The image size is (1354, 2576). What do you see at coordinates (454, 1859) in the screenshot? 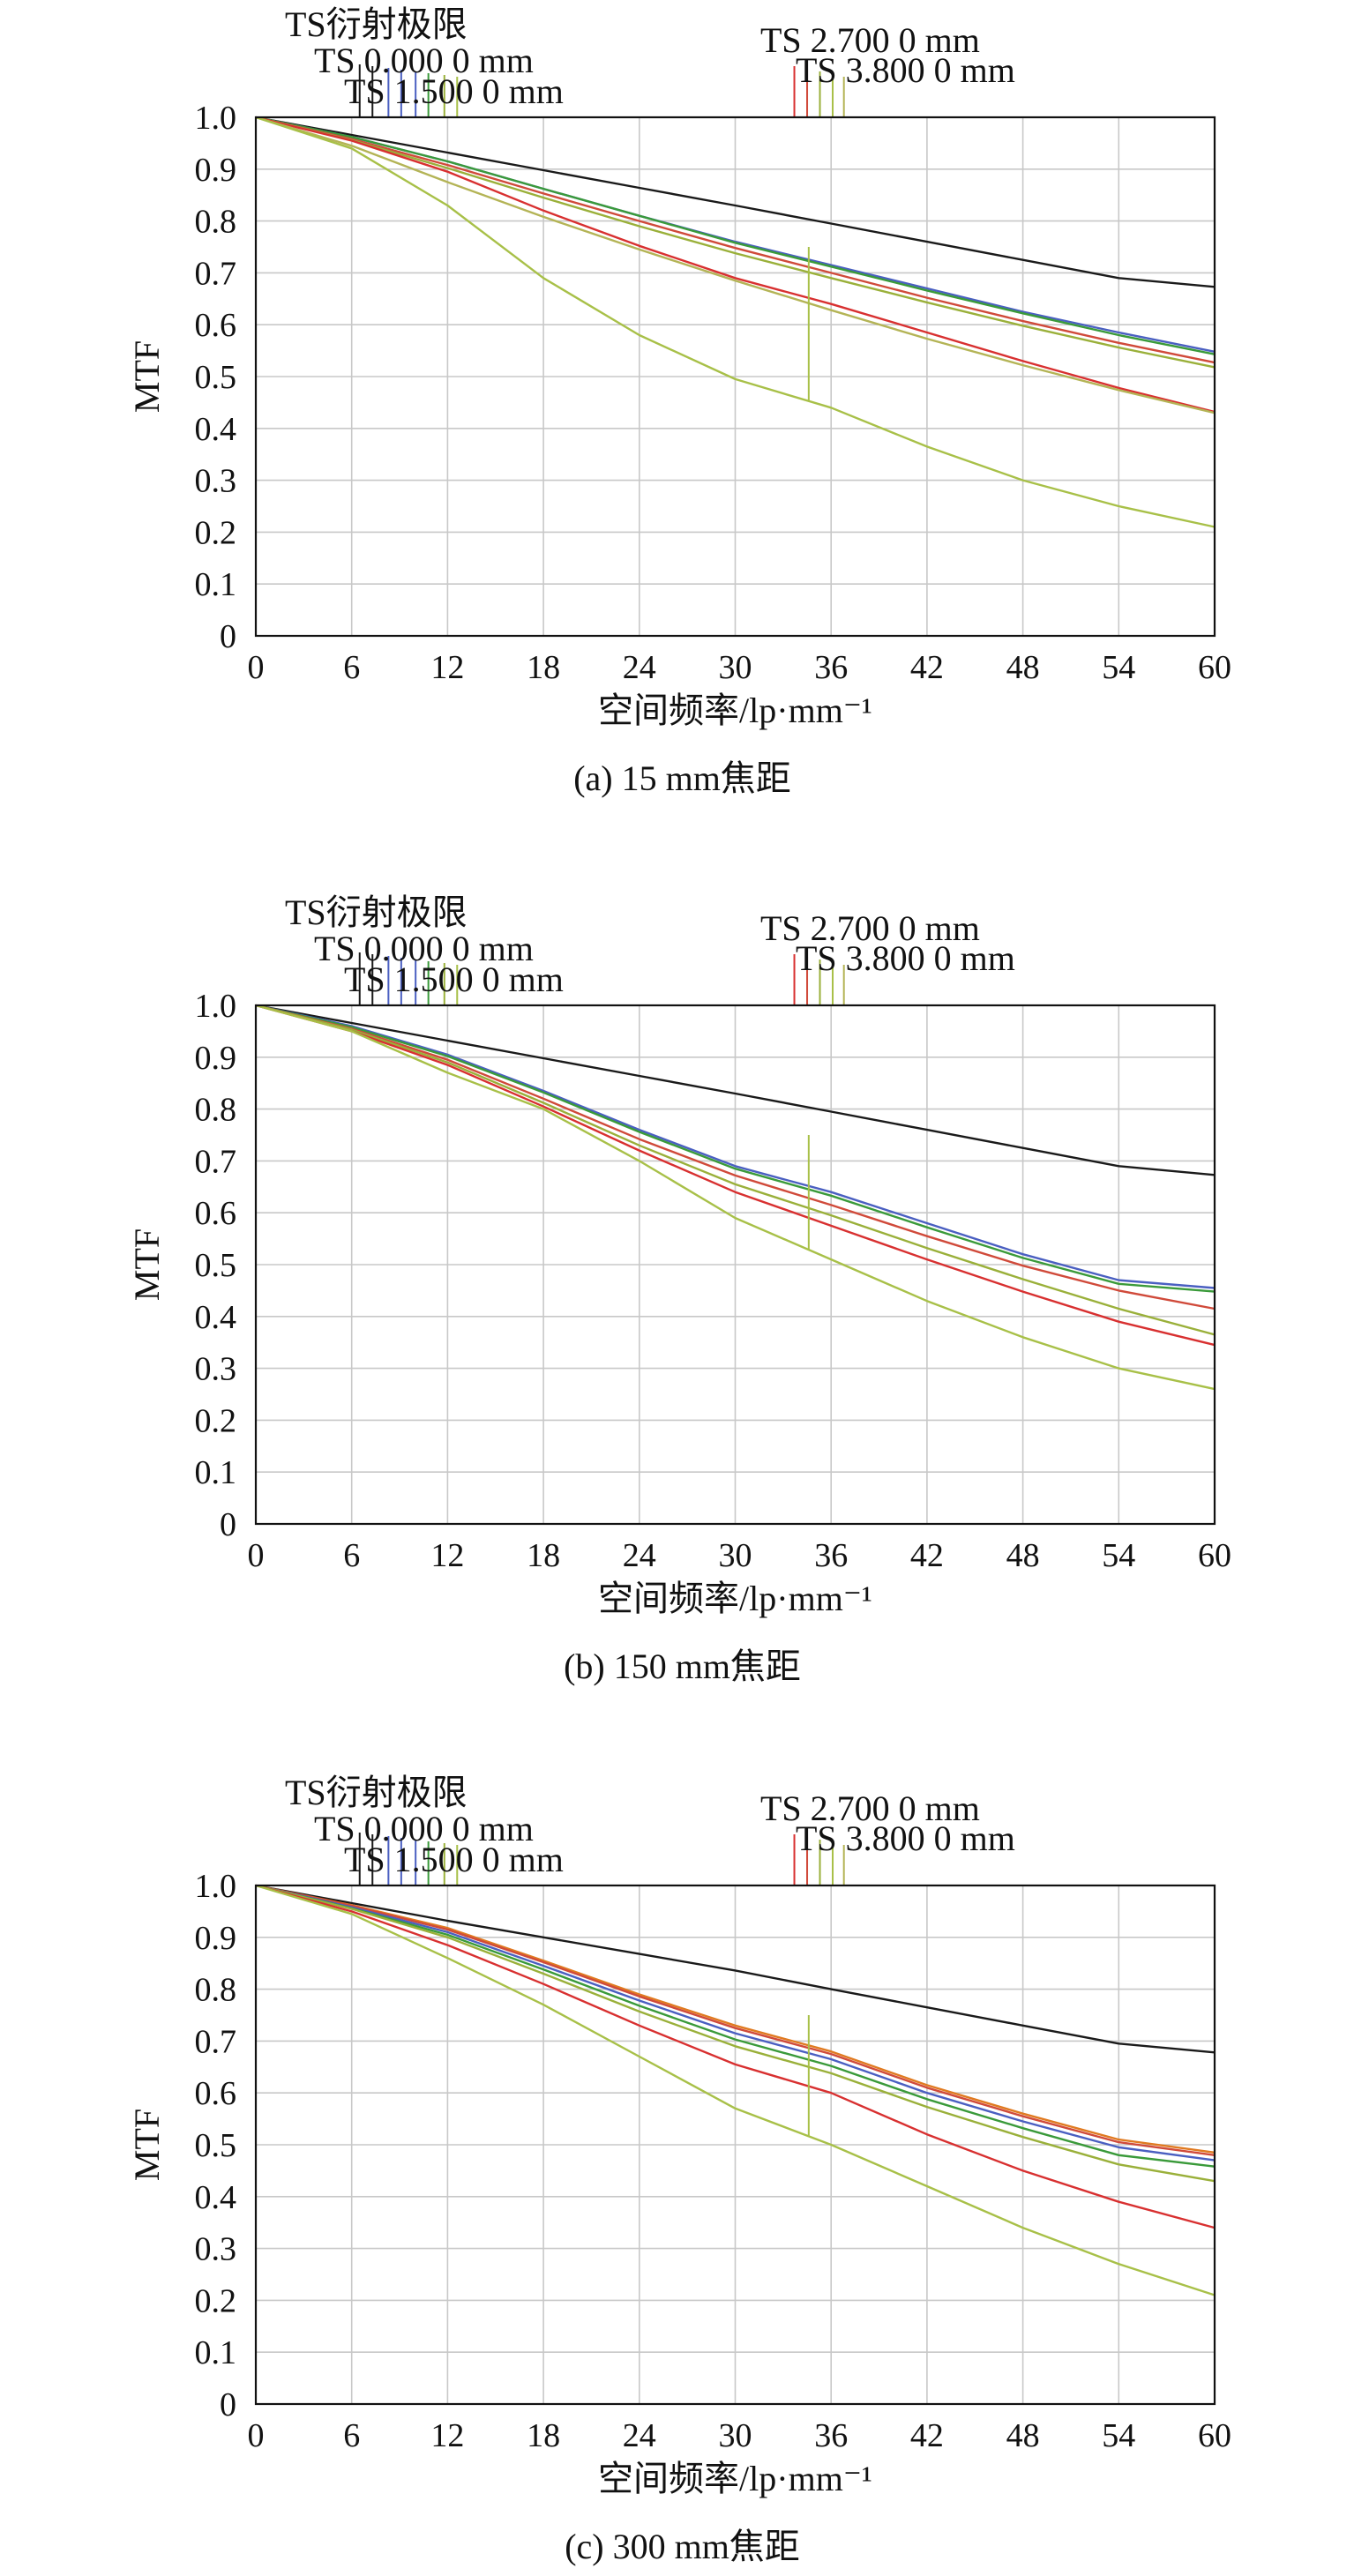
I see `legend-label: TS 1.500 0 mm` at bounding box center [454, 1859].